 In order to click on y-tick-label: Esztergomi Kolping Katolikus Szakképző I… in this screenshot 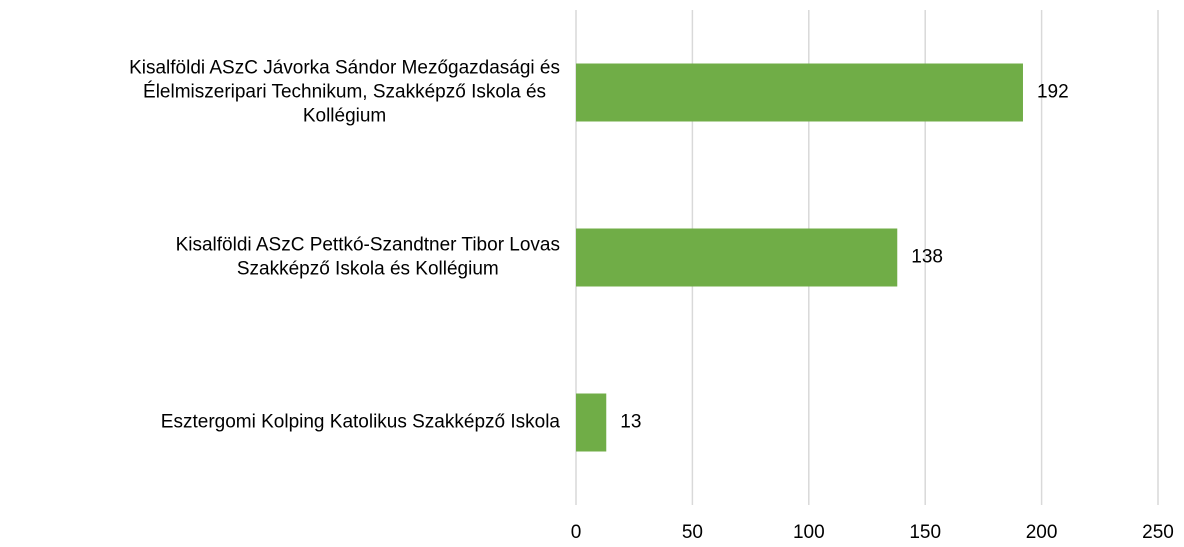, I will do `click(361, 422)`.